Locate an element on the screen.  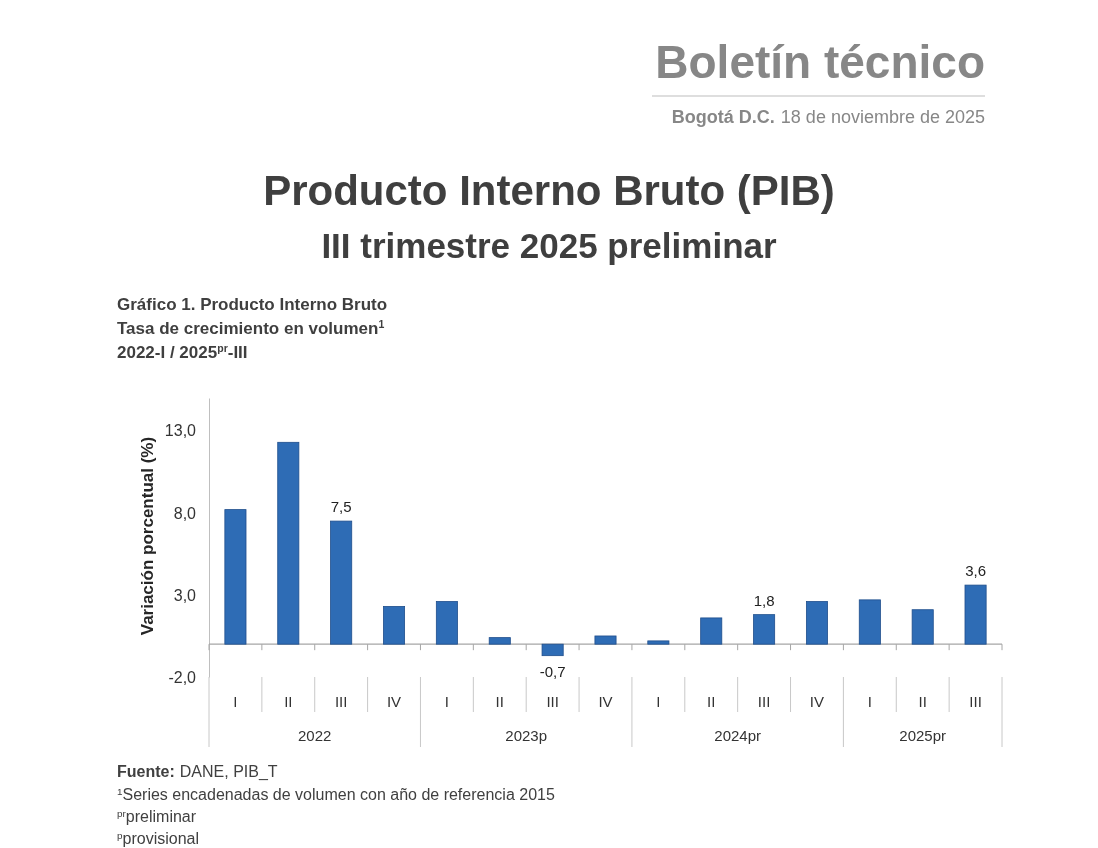
chart-subtitle: III trimestre 2025 preliminar is located at coordinates (549, 245).